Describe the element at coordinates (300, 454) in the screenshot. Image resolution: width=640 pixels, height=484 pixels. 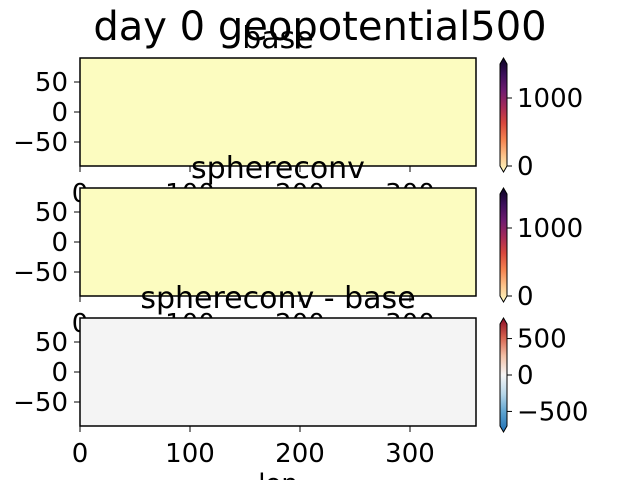
I see `panel-3-x-tick-label: 200` at that location.